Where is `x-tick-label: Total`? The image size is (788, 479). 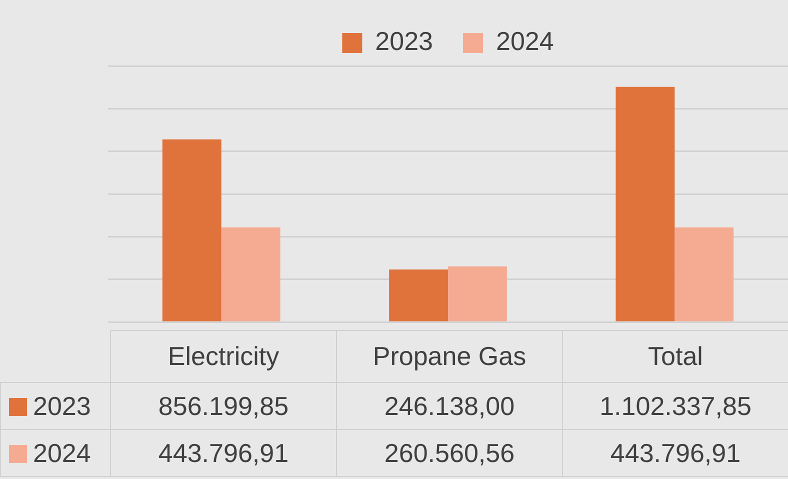 x-tick-label: Total is located at coordinates (675, 356).